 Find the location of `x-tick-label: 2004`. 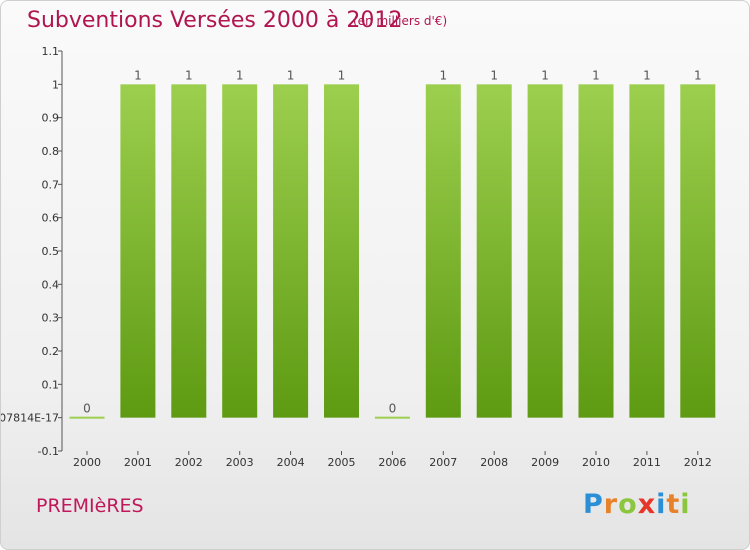

x-tick-label: 2004 is located at coordinates (291, 462).